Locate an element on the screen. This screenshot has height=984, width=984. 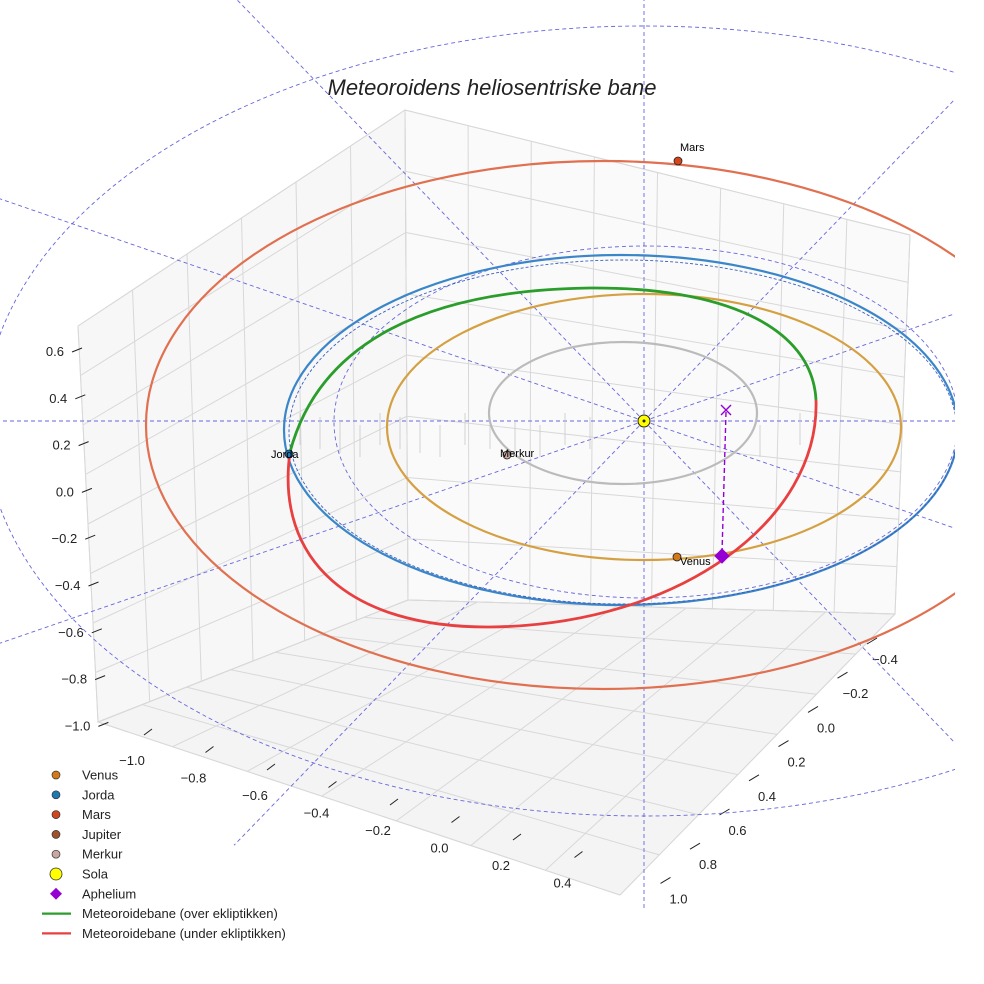
legend-item: Merkur is located at coordinates (87, 854).